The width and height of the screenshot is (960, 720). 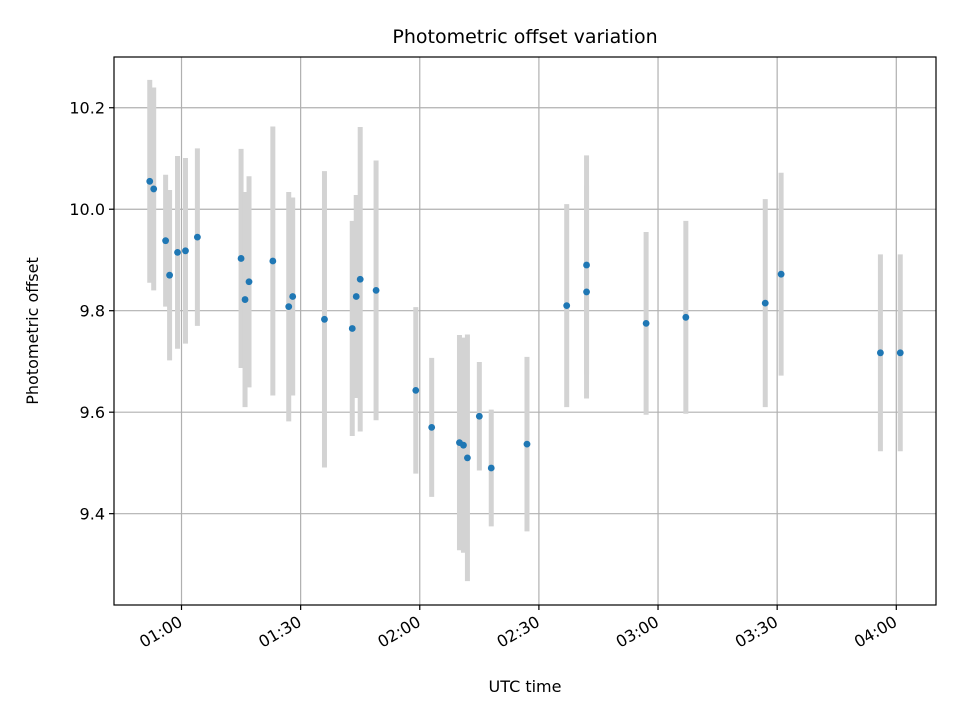 I want to click on y-axis-ticks: 9.4 9.6 9.8 10.0 10.2, so click(x=91, y=311).